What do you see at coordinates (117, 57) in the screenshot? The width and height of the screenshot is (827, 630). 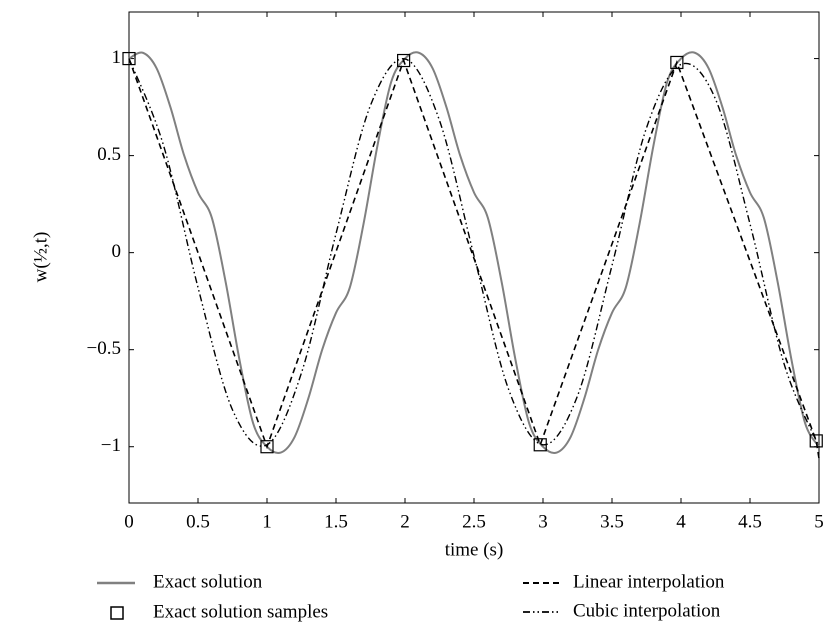 I see `y-tick-label: 1` at bounding box center [117, 57].